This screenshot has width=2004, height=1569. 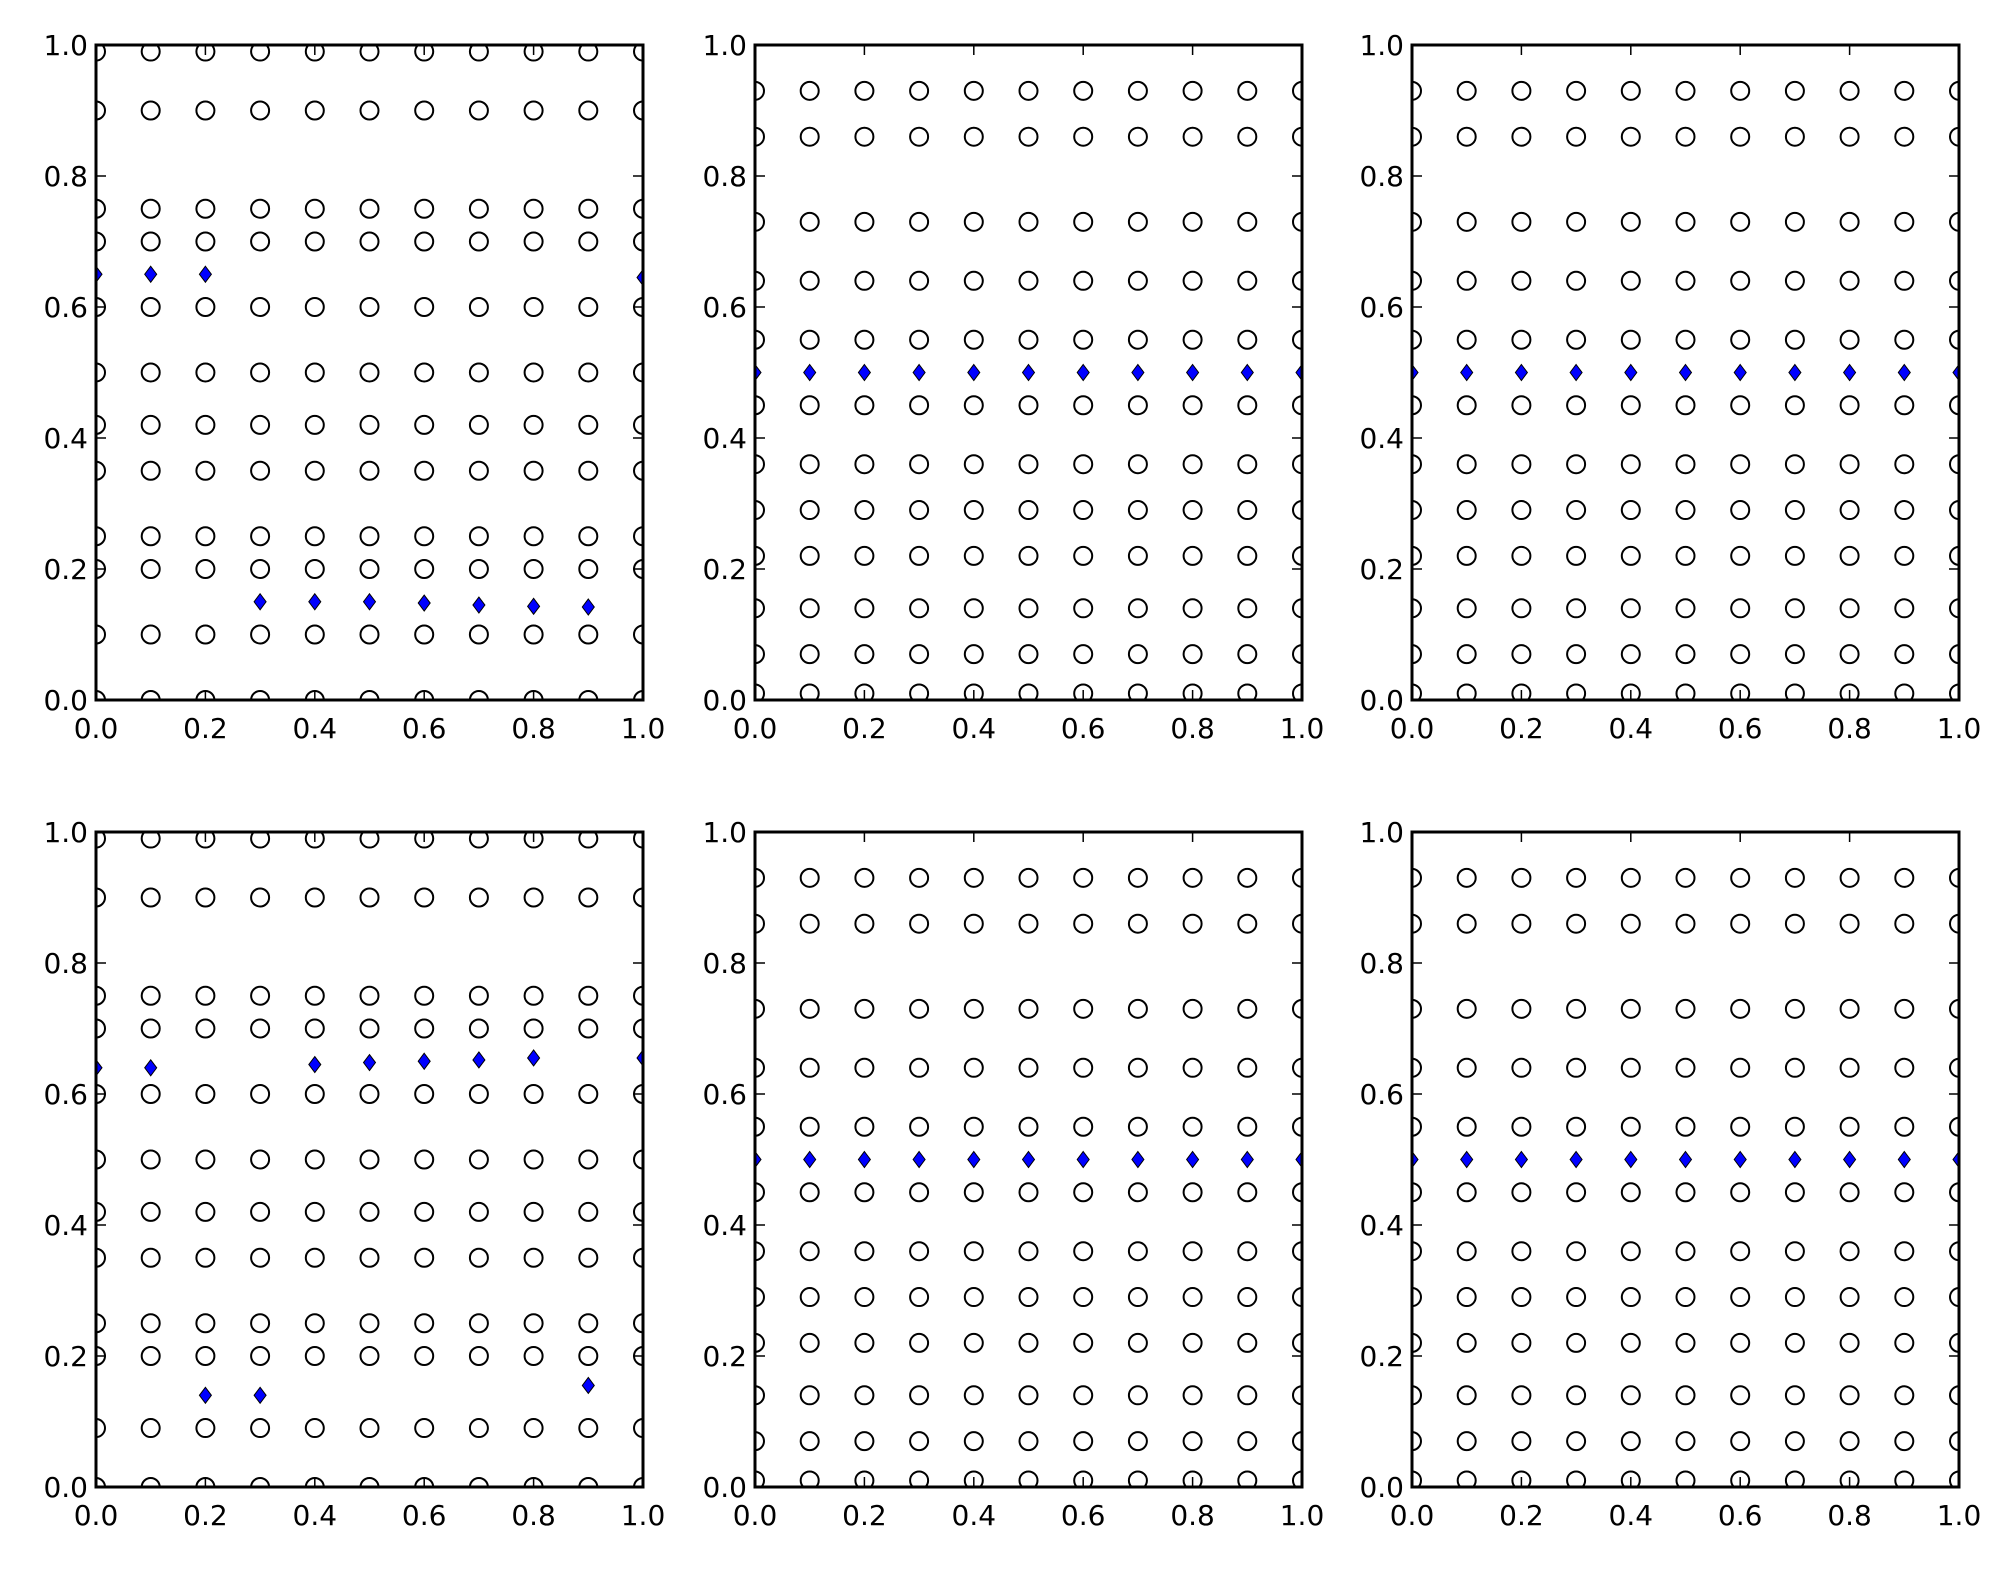 I want to click on x-tick-label: 0.8, so click(x=1849, y=728).